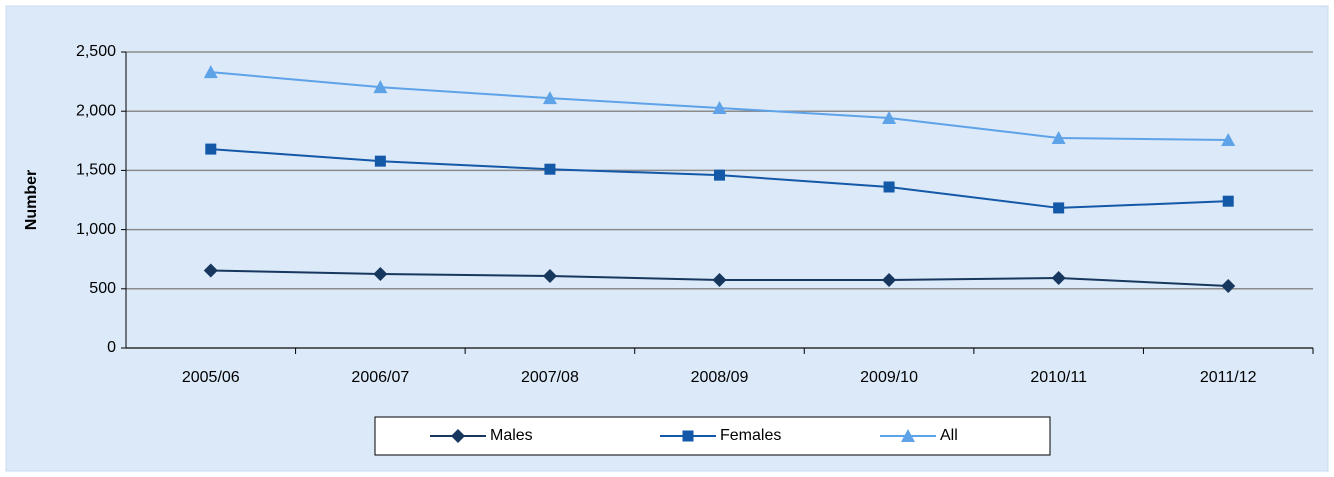  Describe the element at coordinates (889, 377) in the screenshot. I see `x-tick-label: 2009/10` at that location.